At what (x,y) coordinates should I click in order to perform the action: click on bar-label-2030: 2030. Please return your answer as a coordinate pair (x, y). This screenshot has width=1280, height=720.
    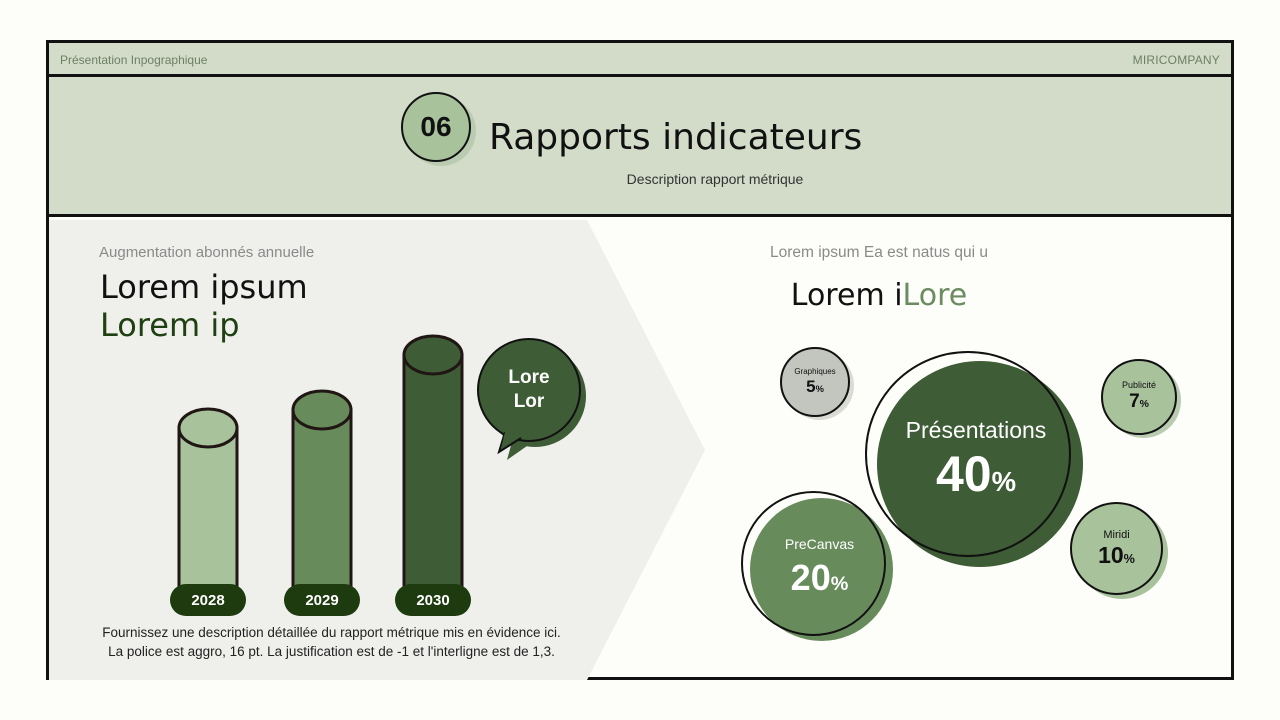
    Looking at the image, I should click on (433, 600).